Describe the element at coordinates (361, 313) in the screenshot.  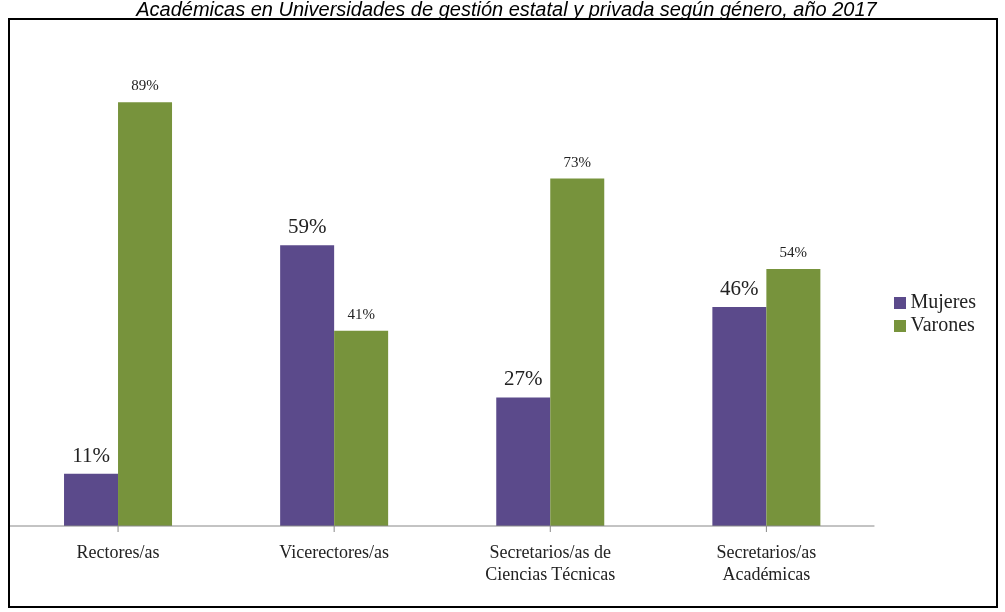
I see `data-label: 41%` at that location.